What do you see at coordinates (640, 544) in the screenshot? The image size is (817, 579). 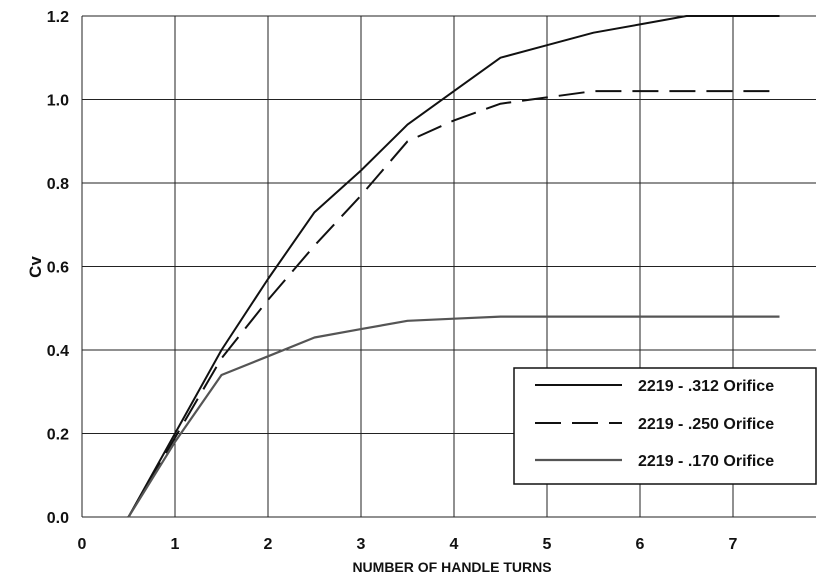 I see `x-tick-label: 6` at bounding box center [640, 544].